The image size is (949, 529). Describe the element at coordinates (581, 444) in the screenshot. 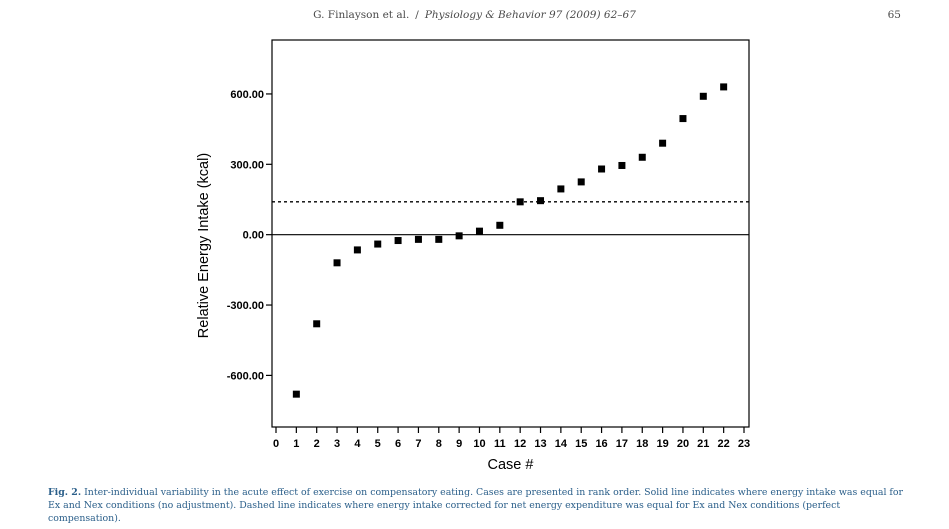

I see `x-tick-label: 15` at that location.